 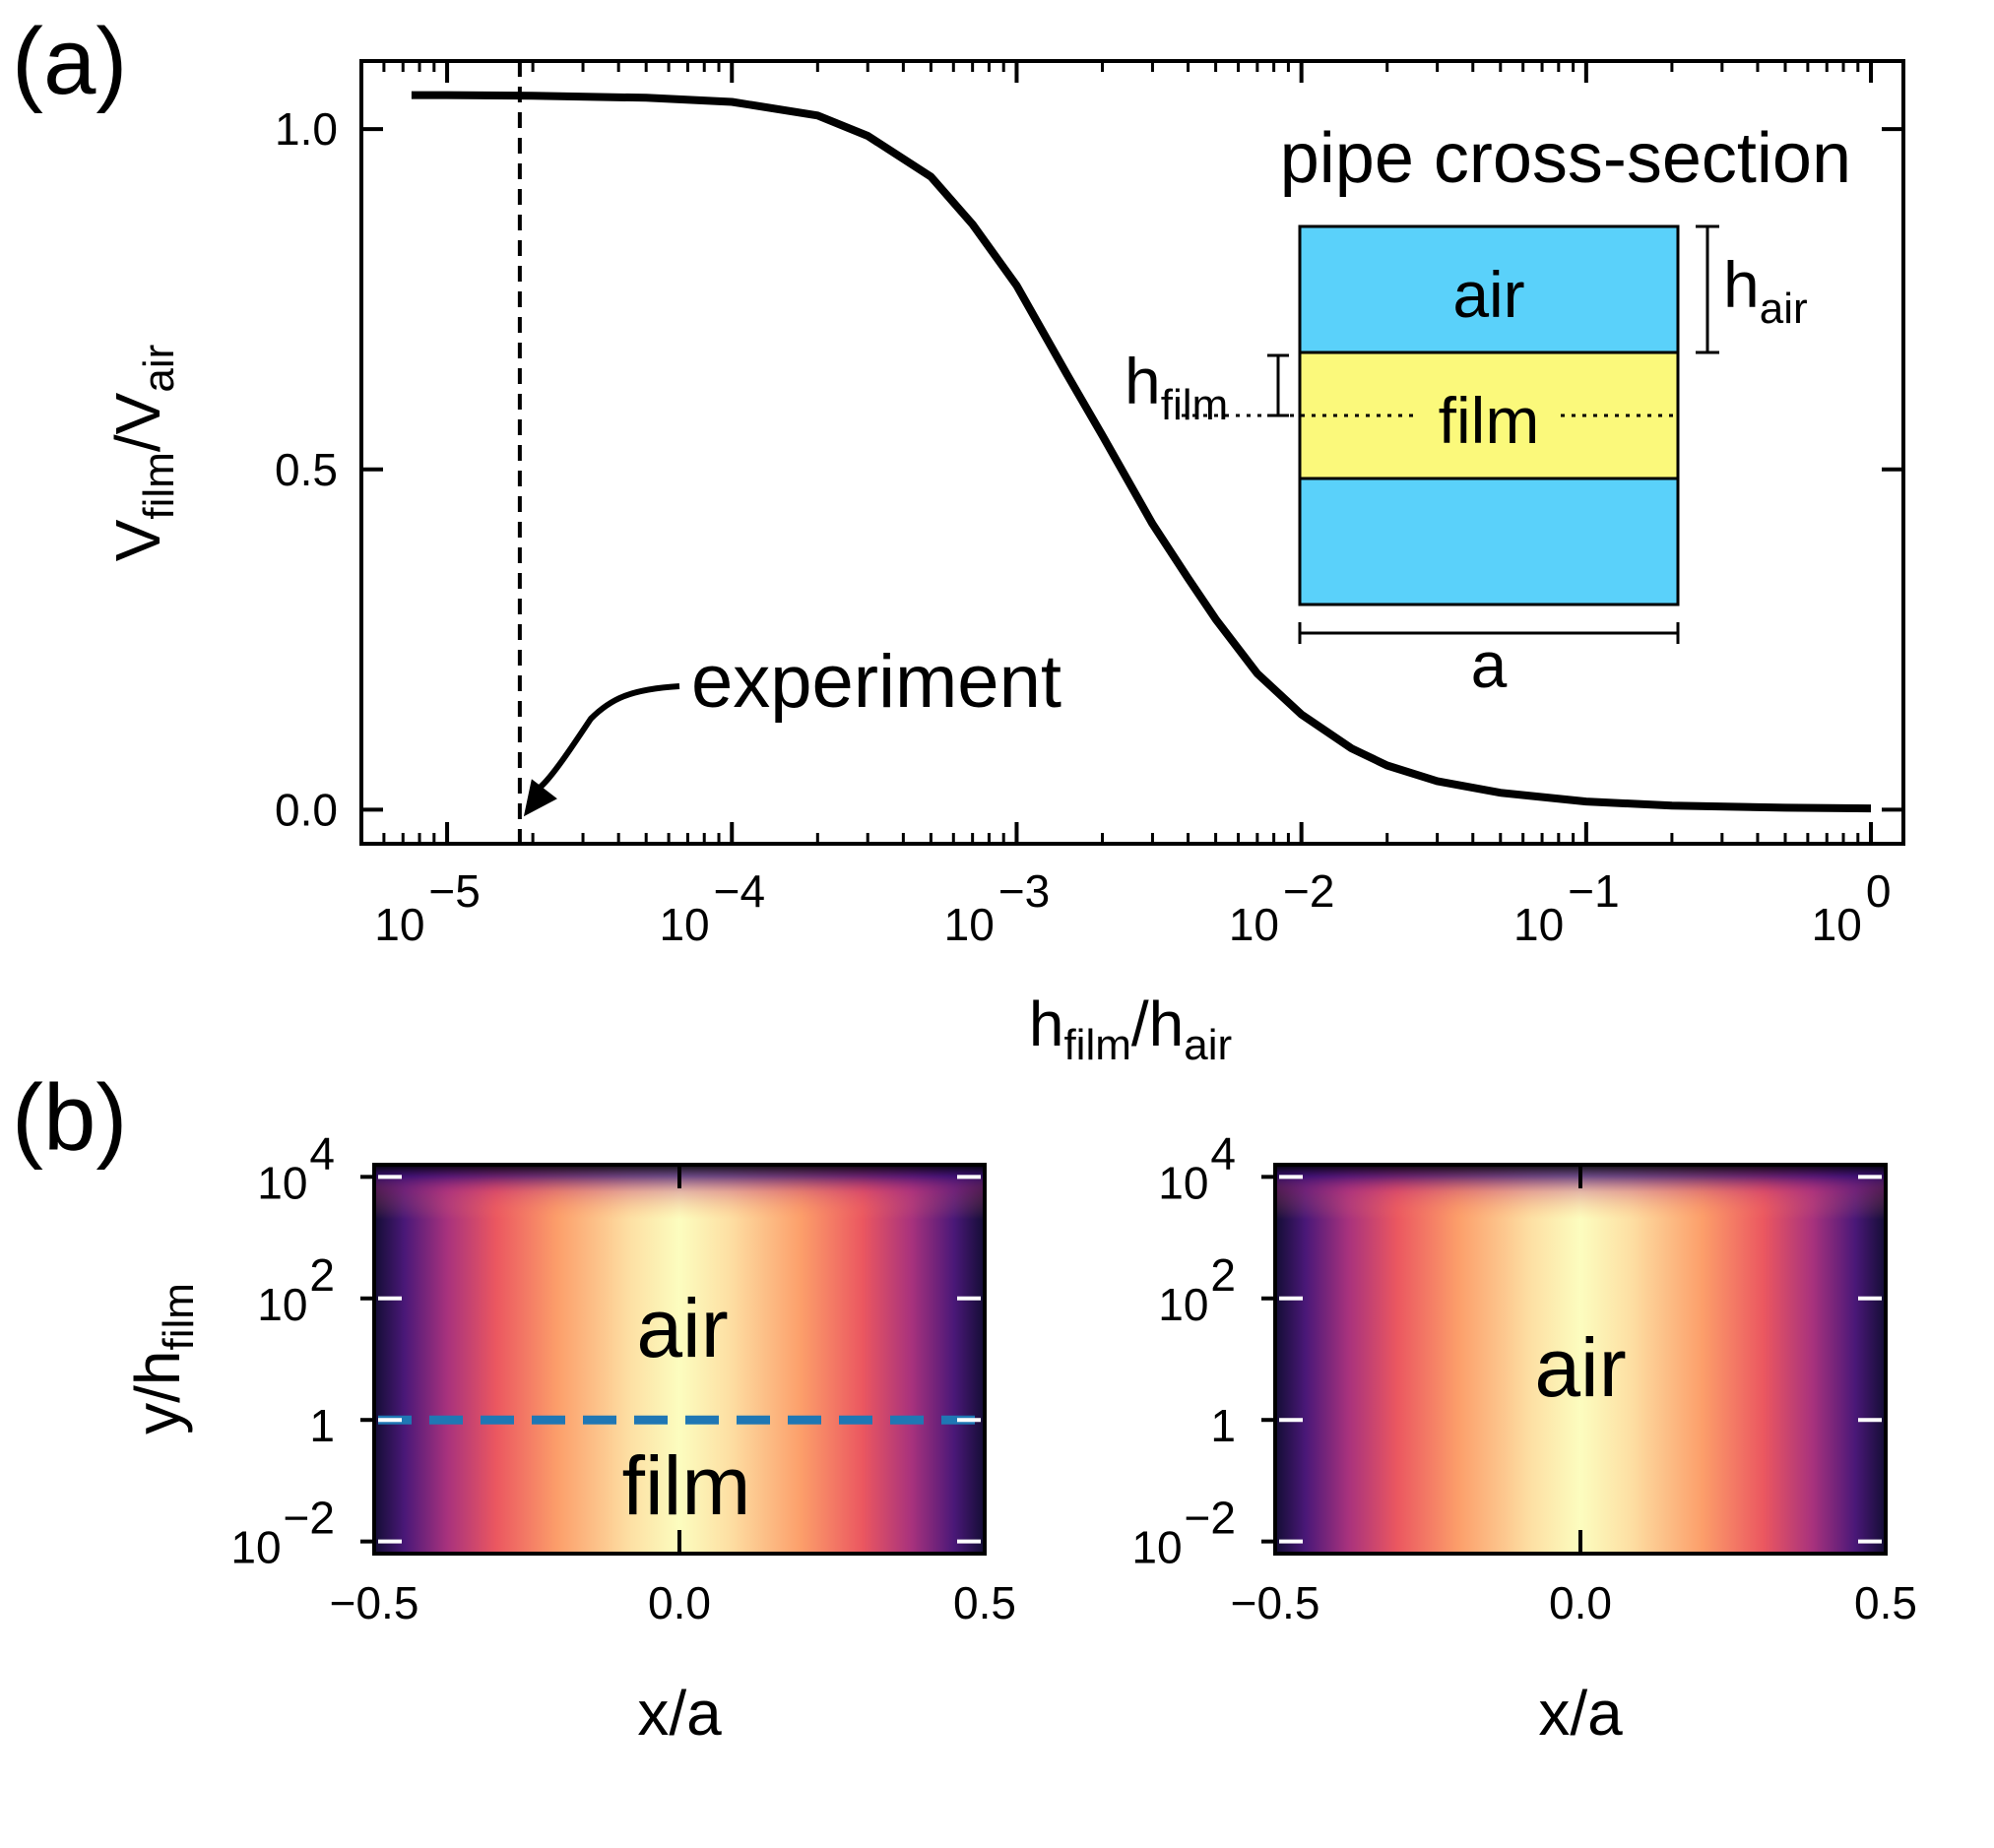 What do you see at coordinates (608, 737) in the screenshot?
I see `annotation-arrow-shaft` at bounding box center [608, 737].